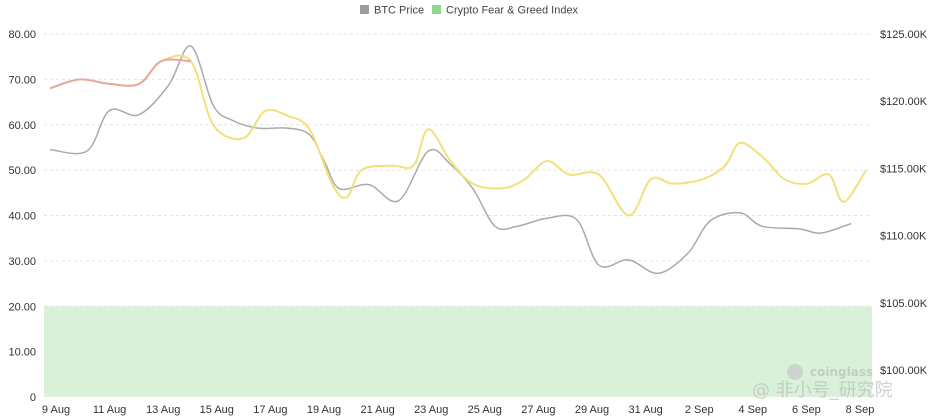 This screenshot has width=936, height=418. I want to click on x-tick-label: 23 Aug, so click(431, 410).